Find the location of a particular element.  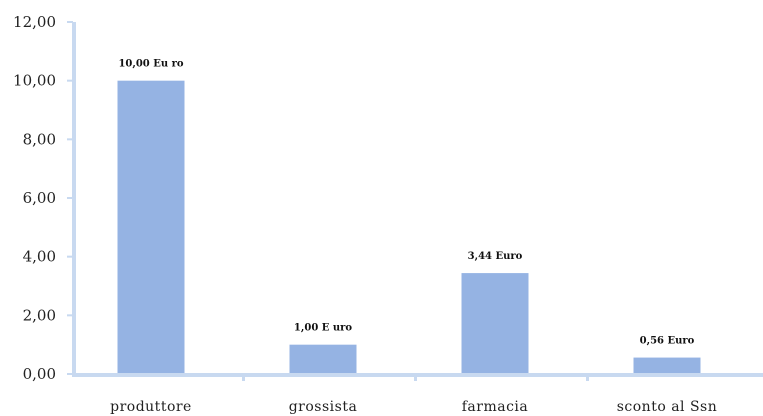

category-label: produttore is located at coordinates (151, 407).